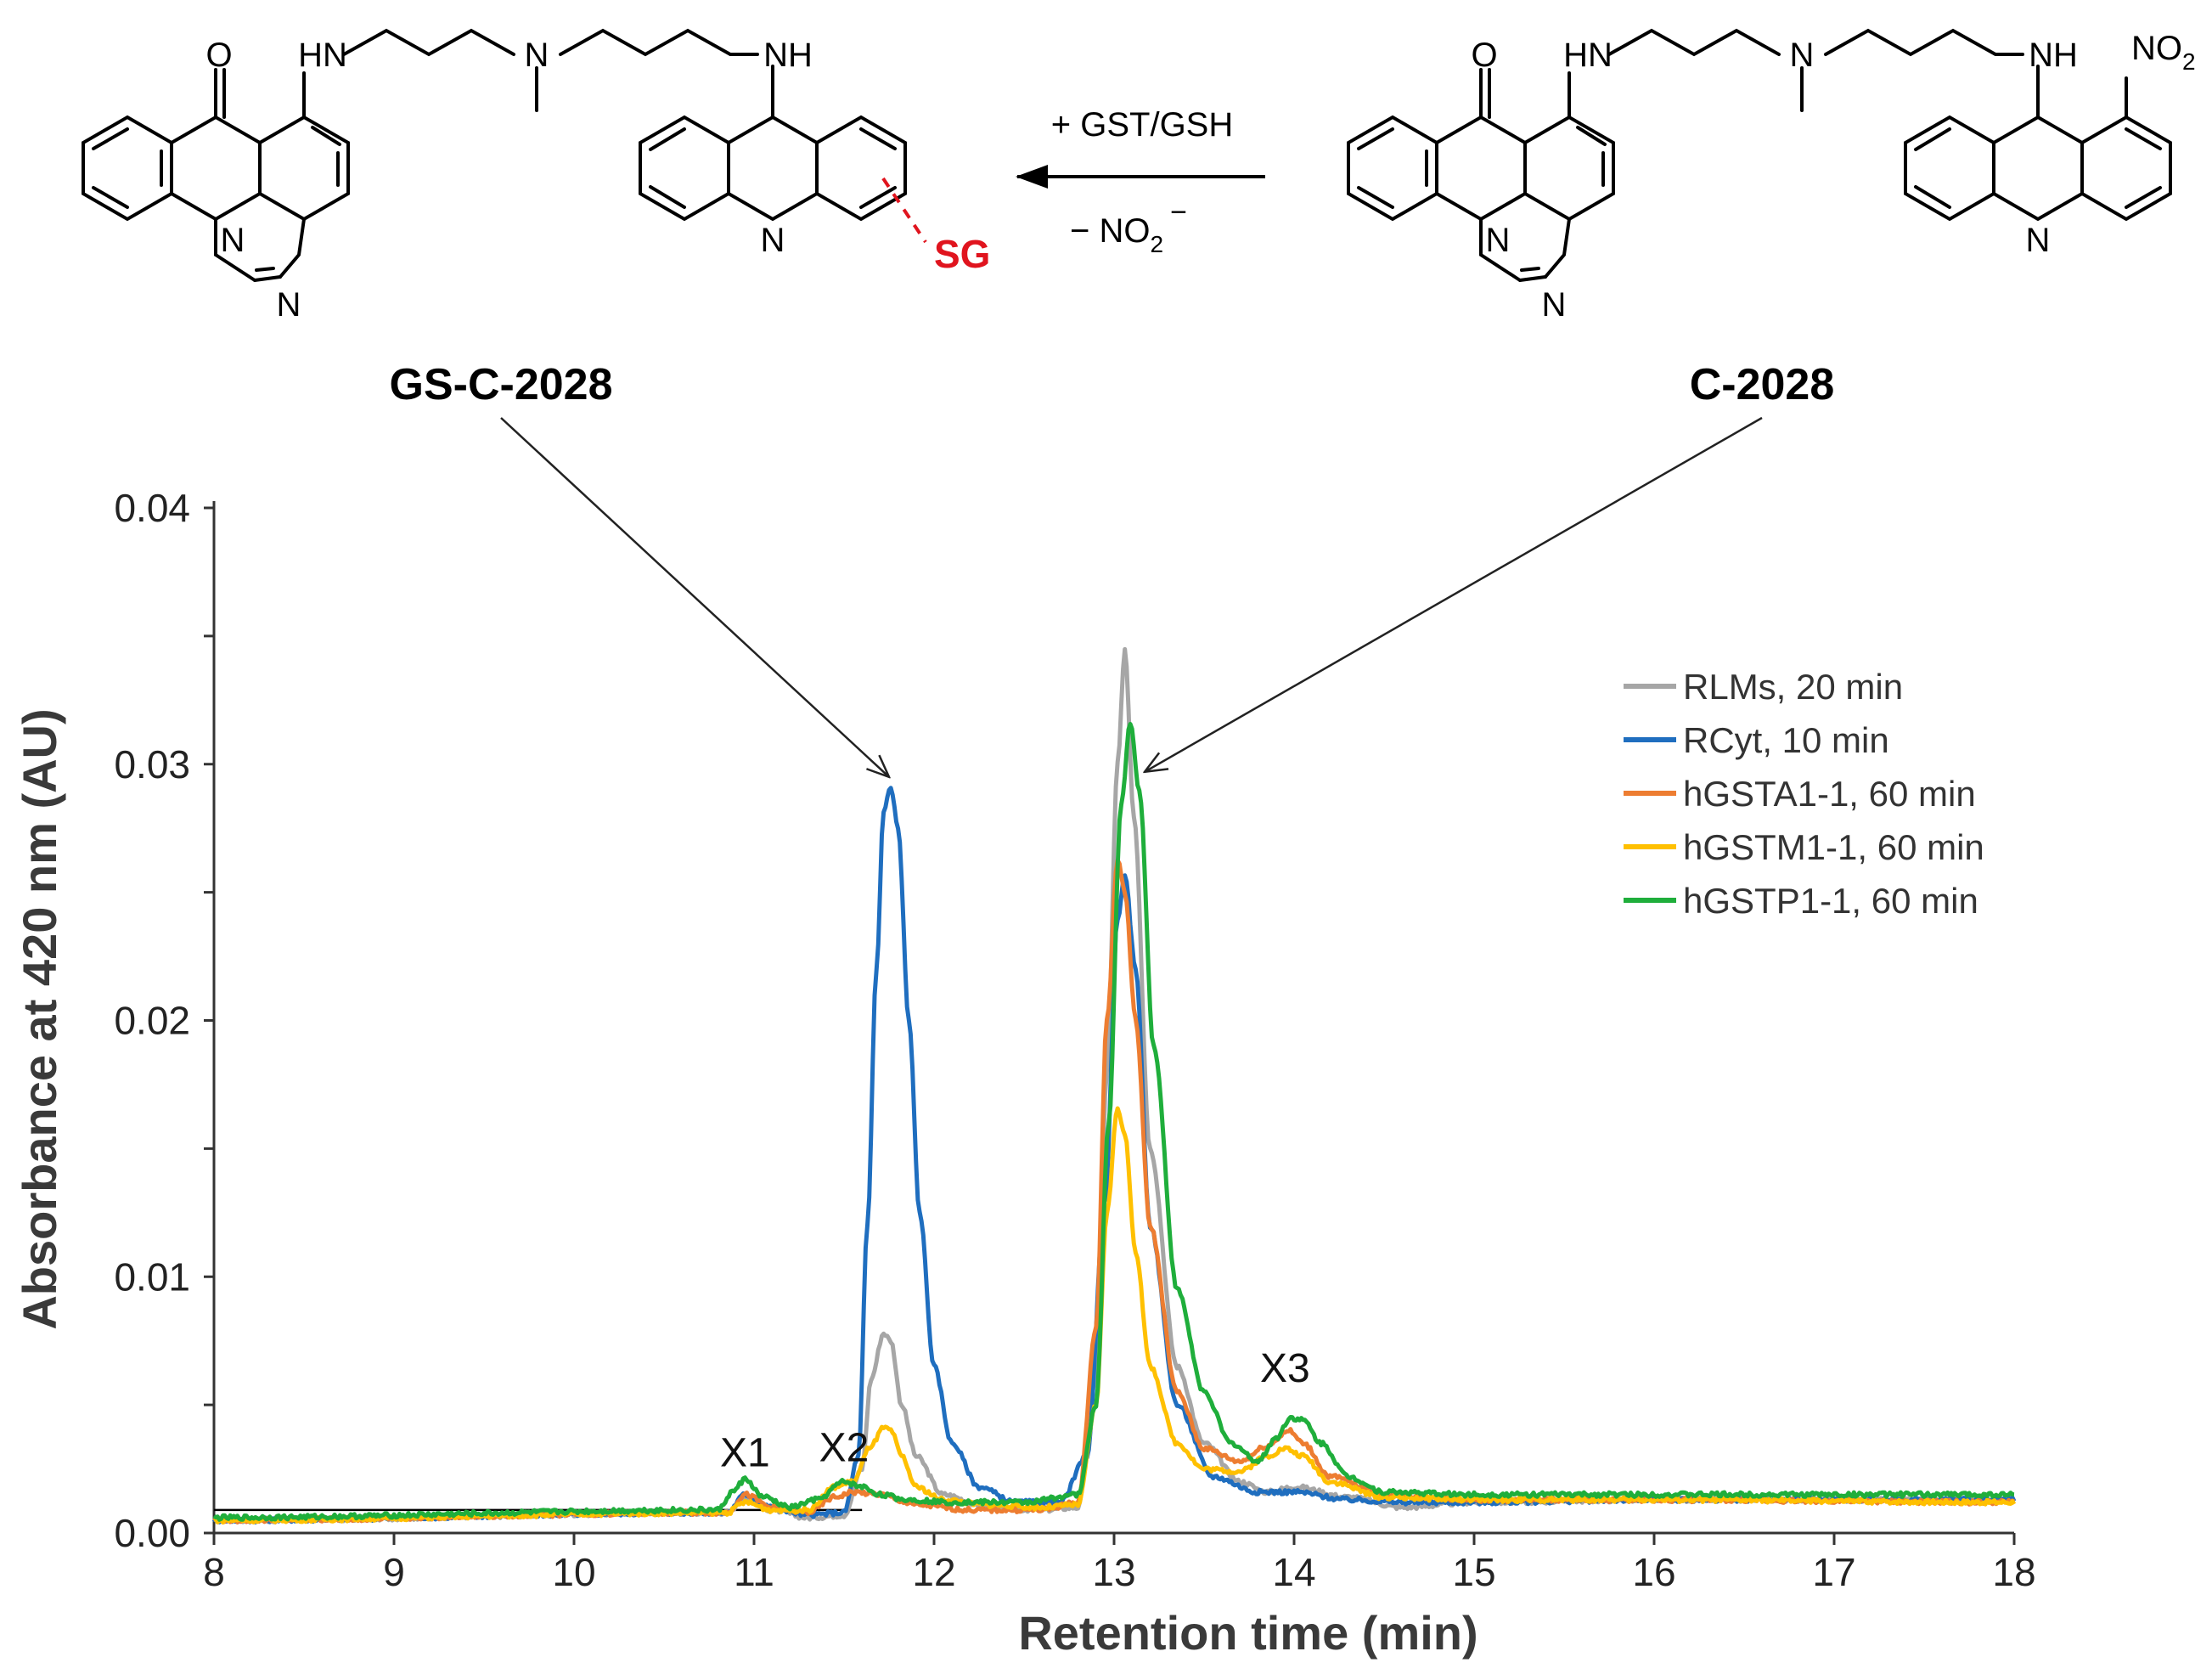  I want to click on substrate-chain-n-atom: N, so click(1802, 55).